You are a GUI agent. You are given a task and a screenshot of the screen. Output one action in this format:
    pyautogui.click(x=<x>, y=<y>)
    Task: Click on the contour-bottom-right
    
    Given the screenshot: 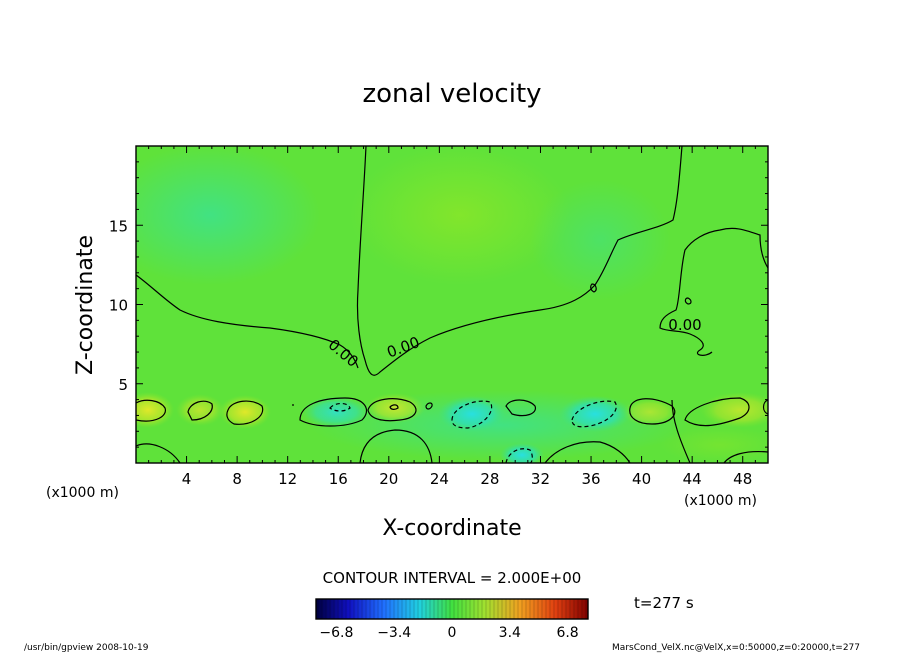 What is the action you would take?
    pyautogui.click(x=587, y=452)
    